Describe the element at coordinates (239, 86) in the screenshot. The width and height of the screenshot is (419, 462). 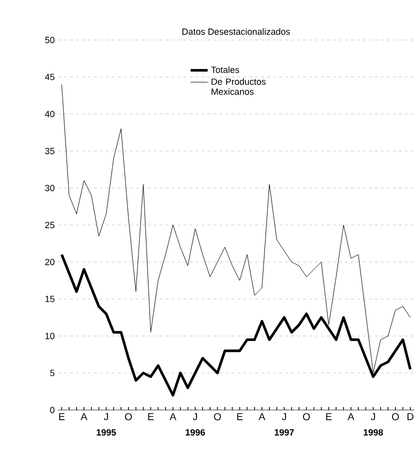
I see `legend-label: De Productos Mexicanos` at that location.